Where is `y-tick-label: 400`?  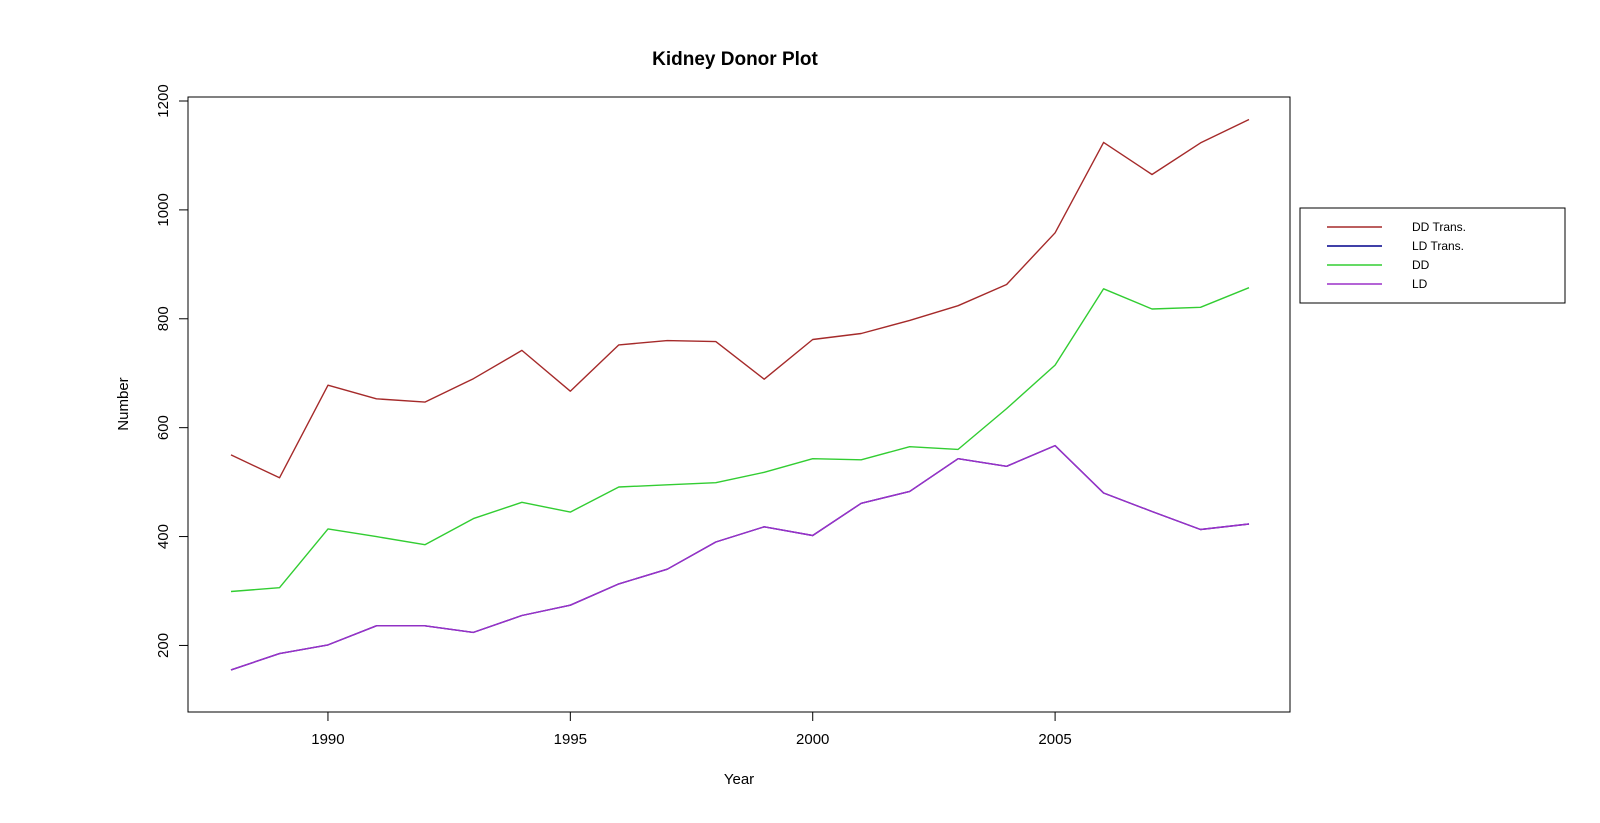 y-tick-label: 400 is located at coordinates (163, 536).